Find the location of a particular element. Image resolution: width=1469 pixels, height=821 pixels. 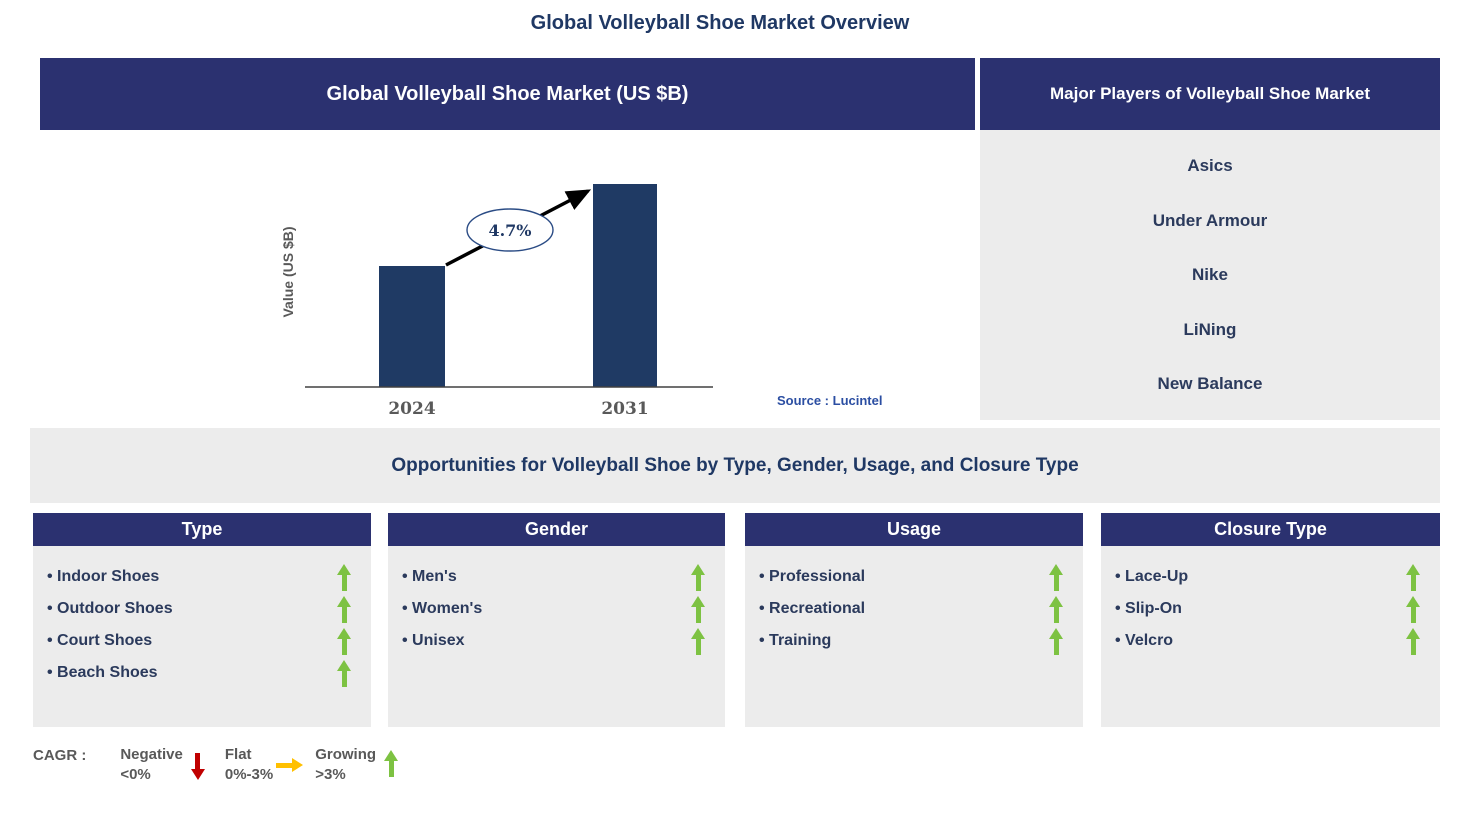

player-name: Under Armour is located at coordinates (1210, 220).